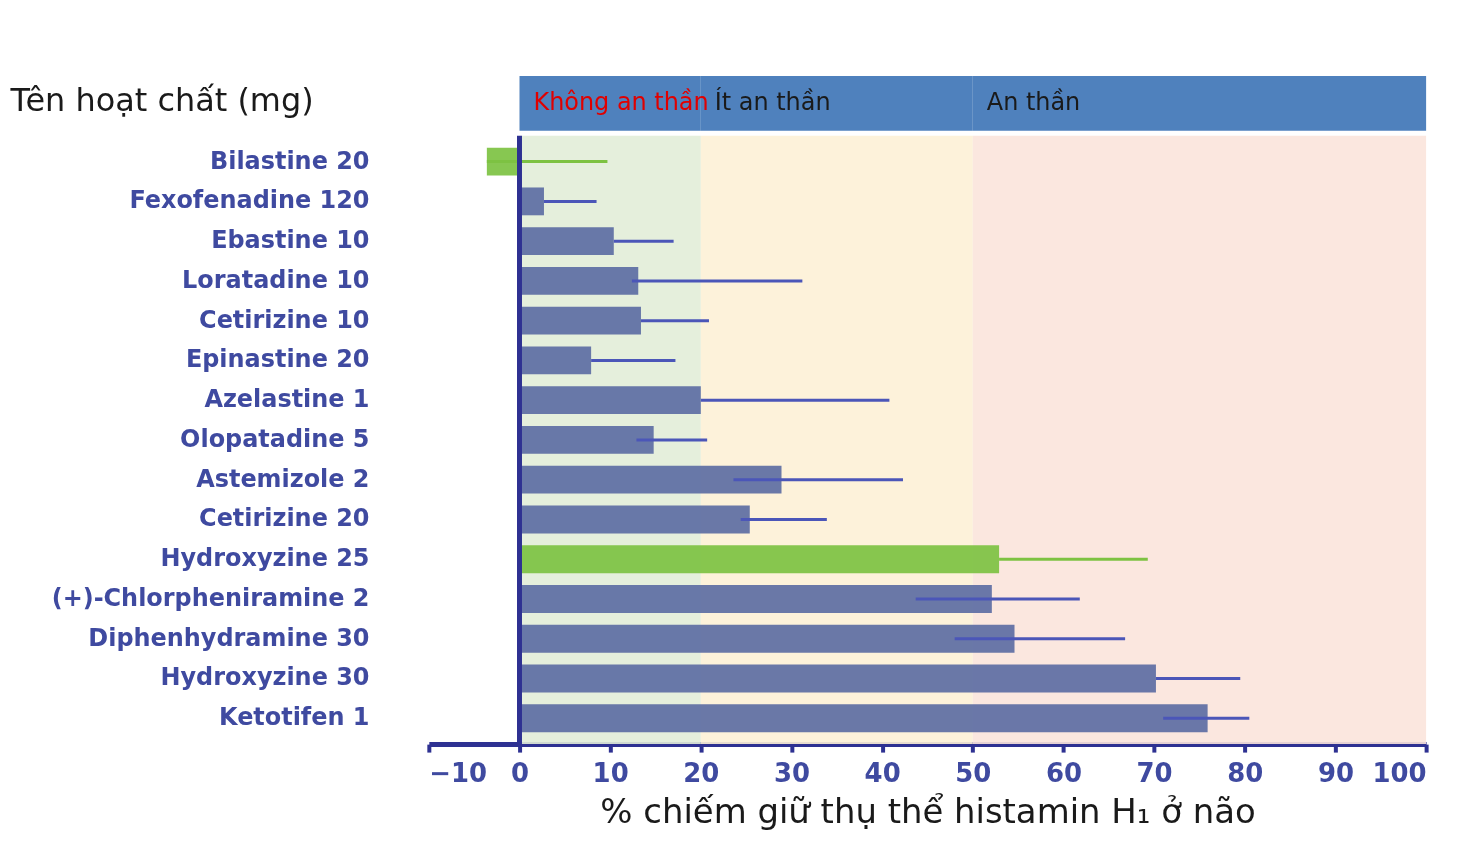 The height and width of the screenshot is (844, 1468). I want to click on band-label: An thần, so click(1033, 101).